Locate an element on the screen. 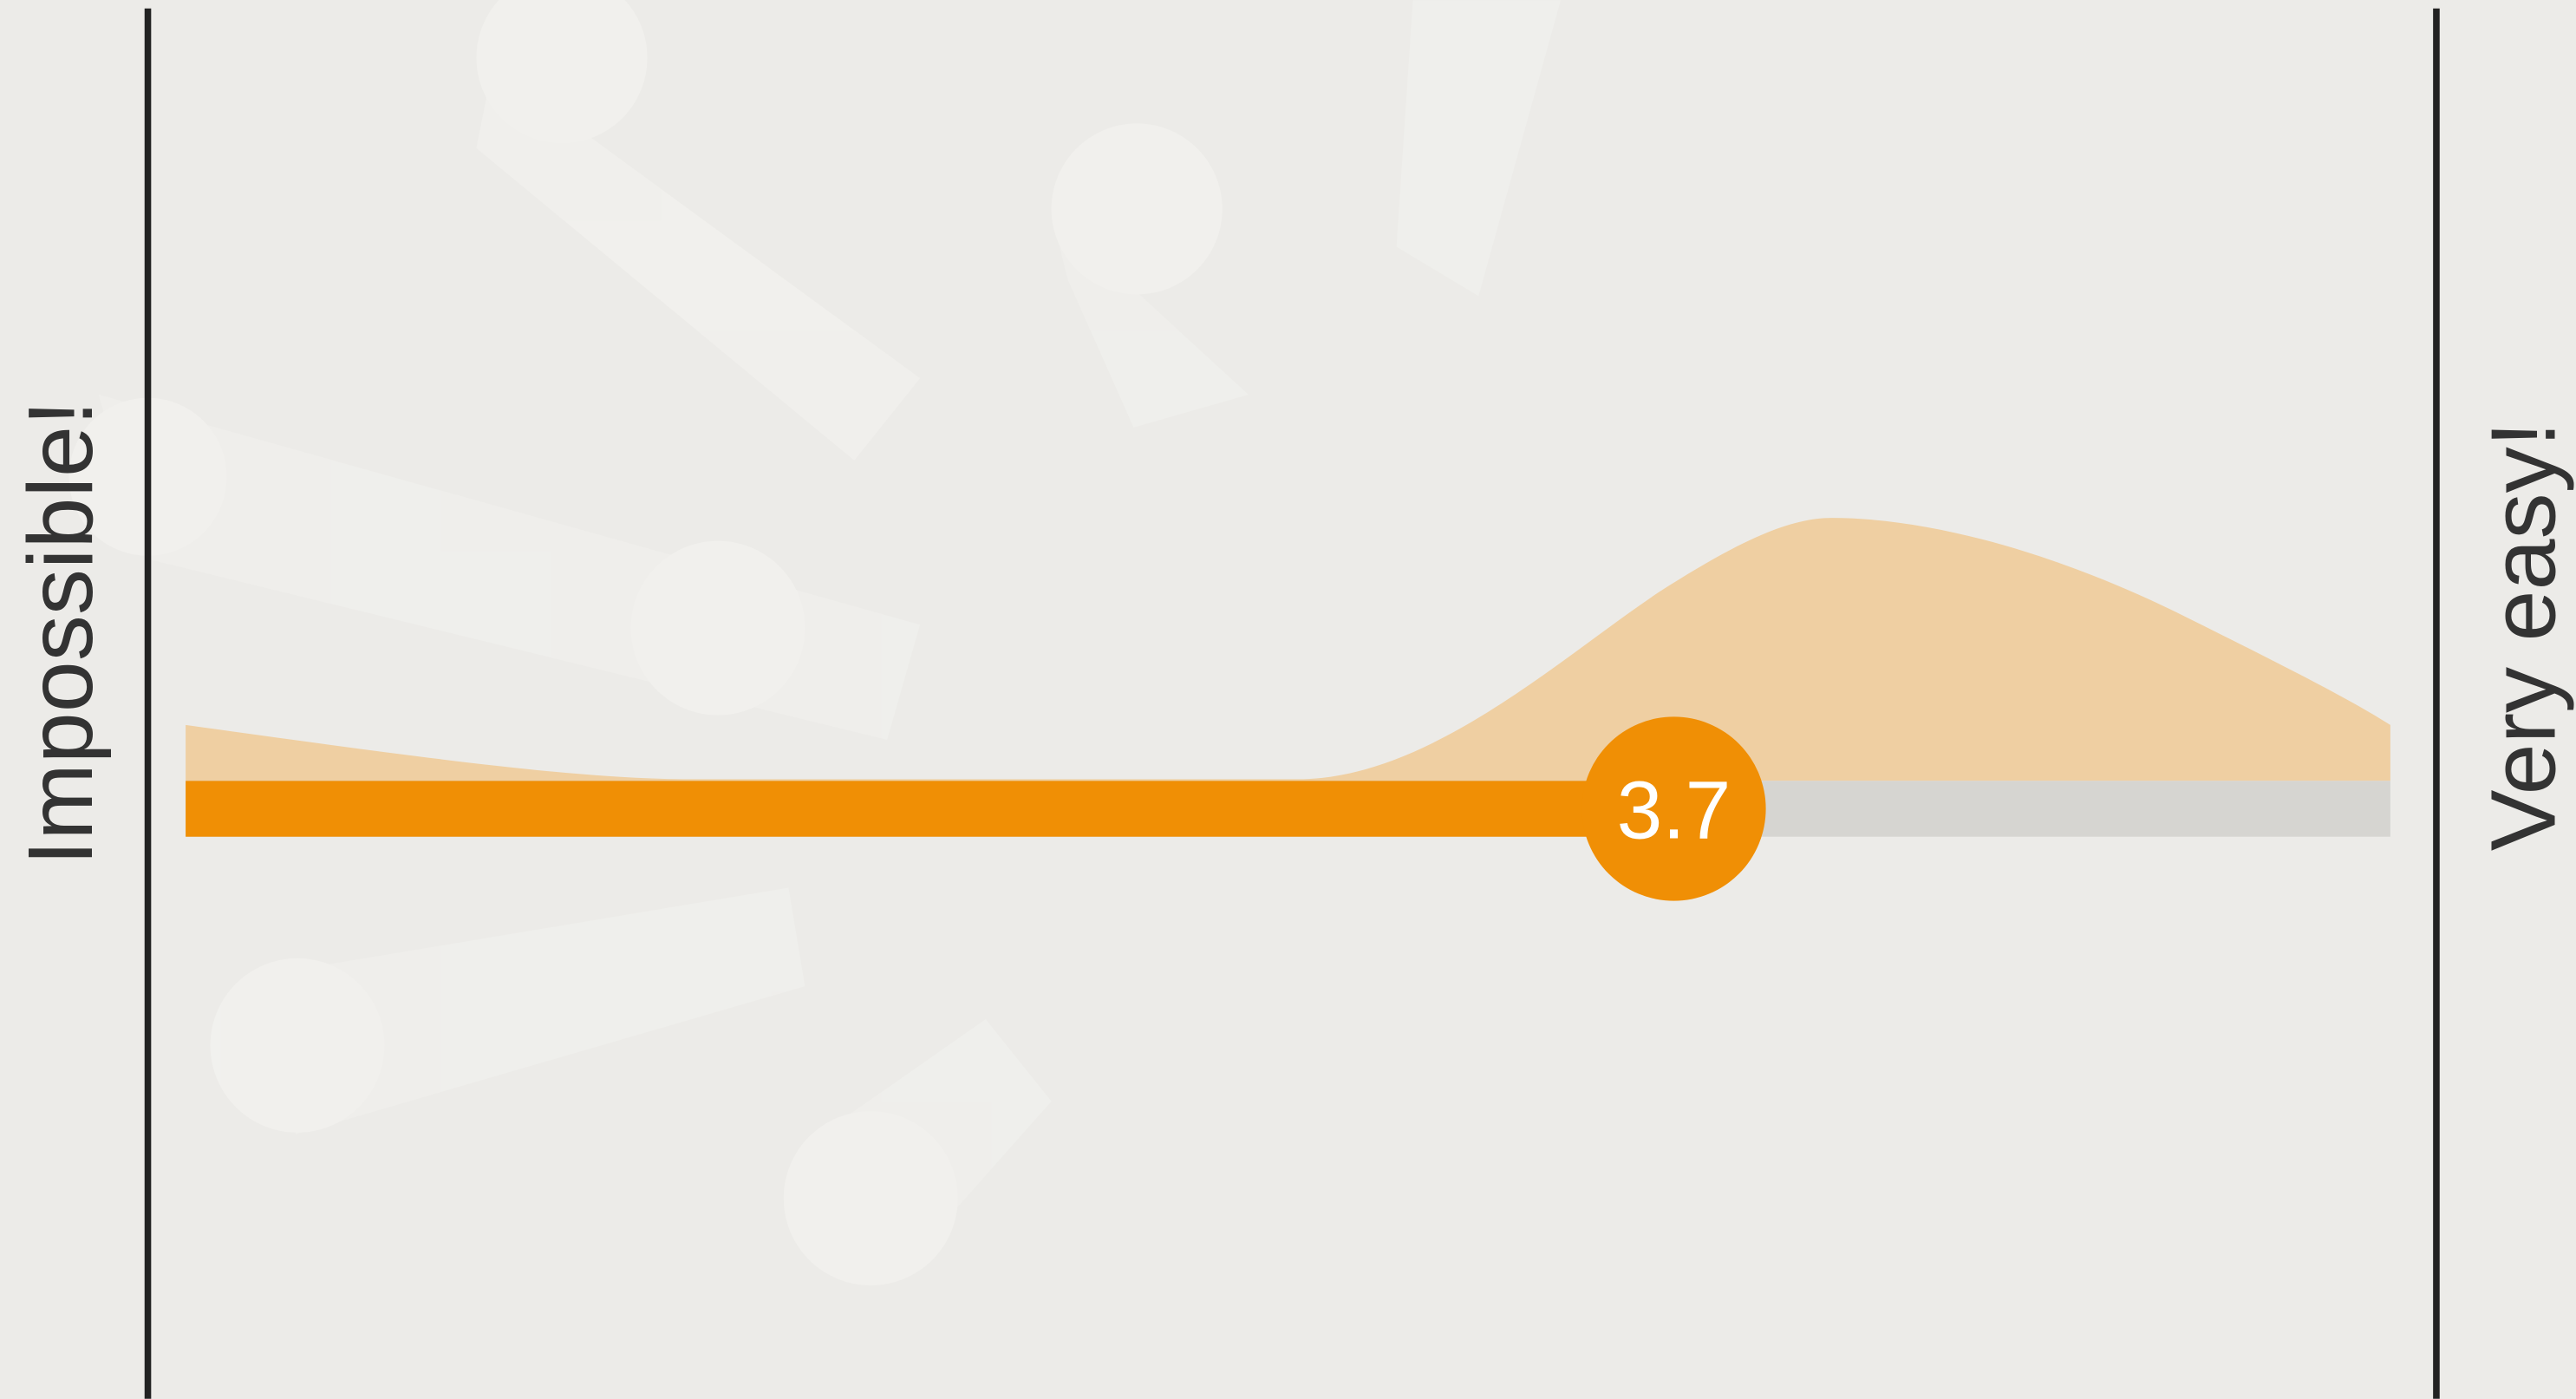 This screenshot has height=1399, width=2576. max-label: Very easy! is located at coordinates (2523, 636).